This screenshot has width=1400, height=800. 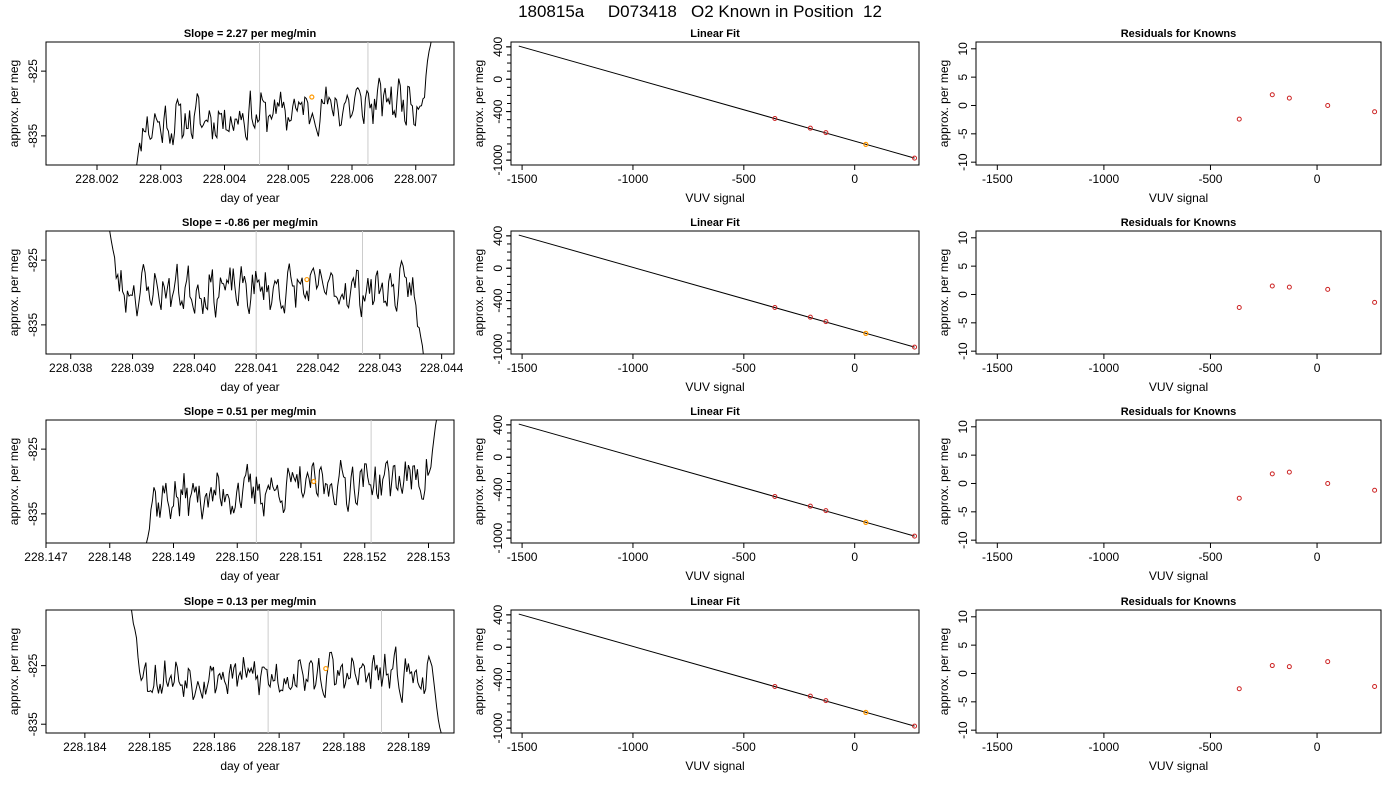 What do you see at coordinates (744, 747) in the screenshot?
I see `x-tick-label: -500` at bounding box center [744, 747].